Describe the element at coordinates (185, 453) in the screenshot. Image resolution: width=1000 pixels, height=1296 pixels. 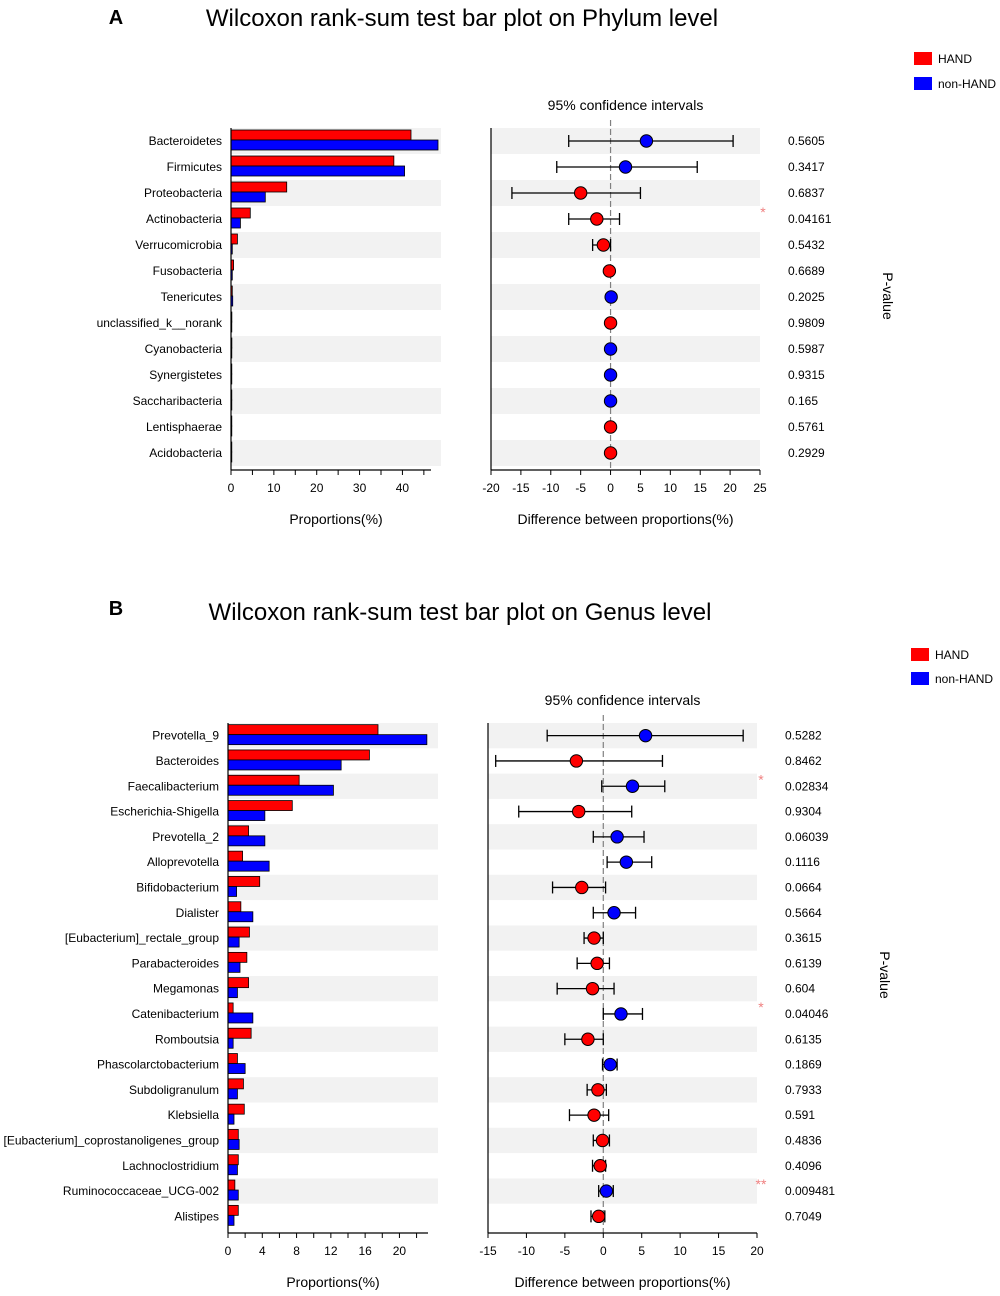
I see `category-label: Acidobacteria` at that location.